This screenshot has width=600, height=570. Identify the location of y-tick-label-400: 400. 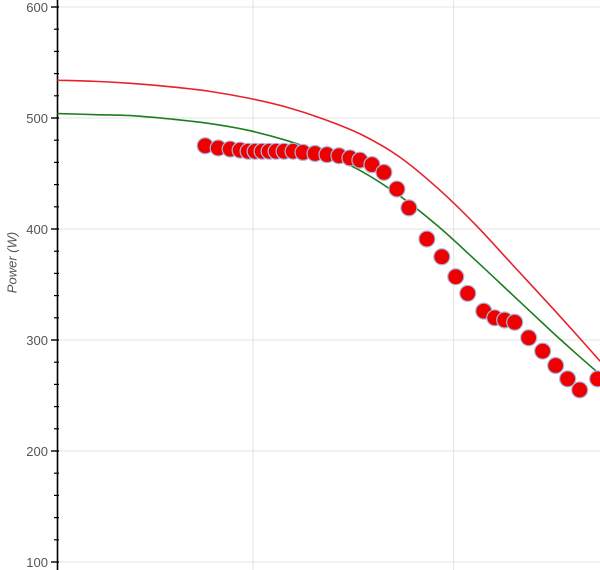
(37, 229).